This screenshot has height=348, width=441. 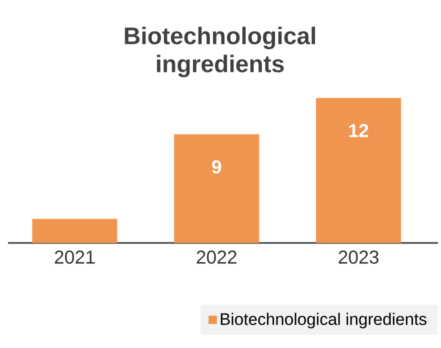 I want to click on legend-label: Biotechnological ingredients, so click(x=323, y=320).